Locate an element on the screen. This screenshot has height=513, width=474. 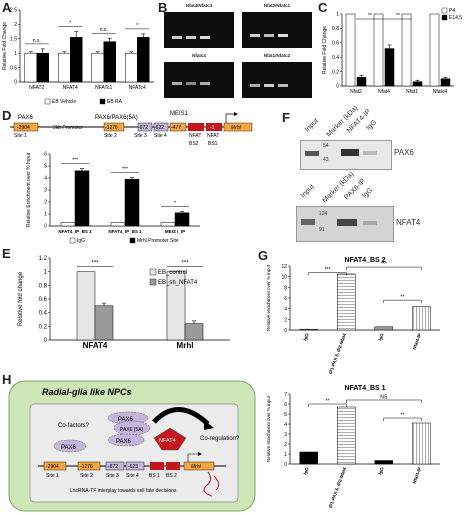
panel-label-d: D is located at coordinates (7, 115).